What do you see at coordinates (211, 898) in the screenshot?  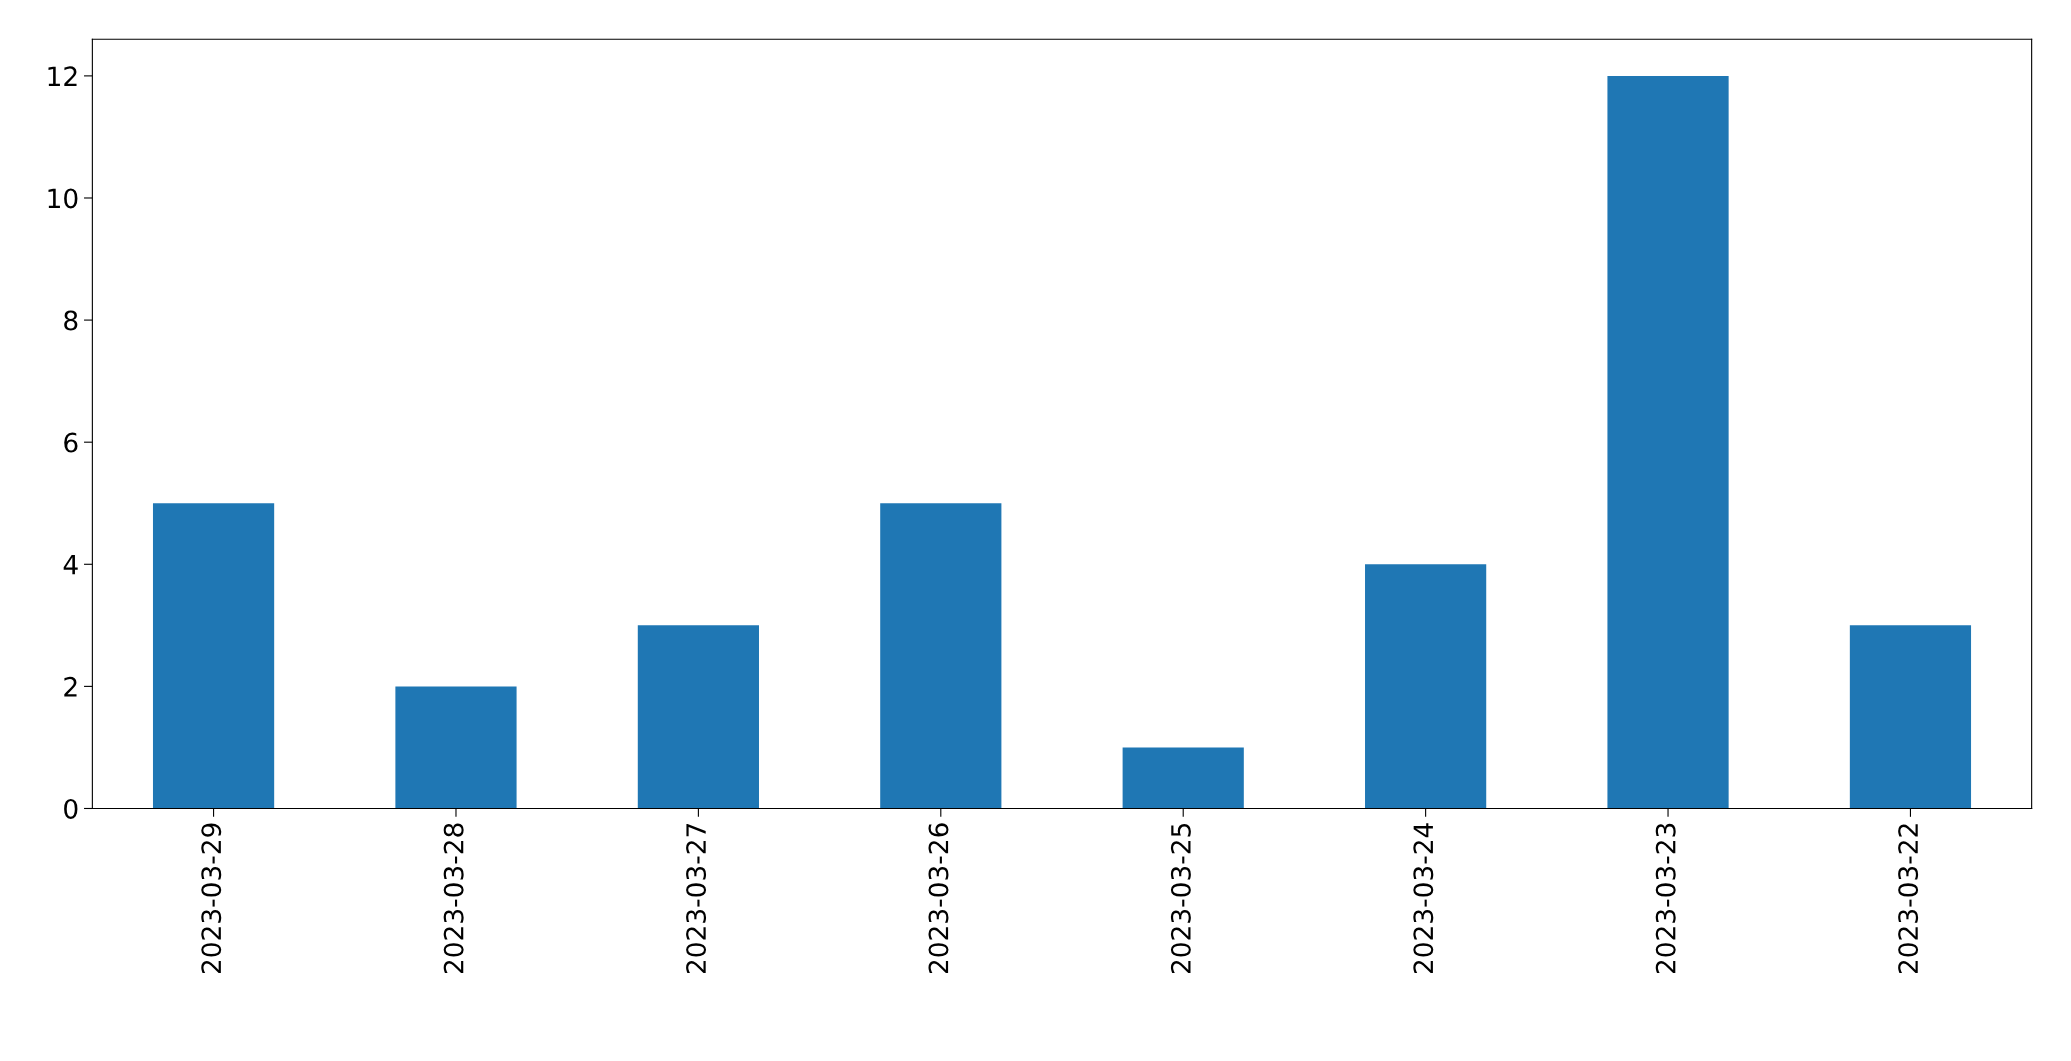 I see `x-tick-label: 2023-03-29` at bounding box center [211, 898].